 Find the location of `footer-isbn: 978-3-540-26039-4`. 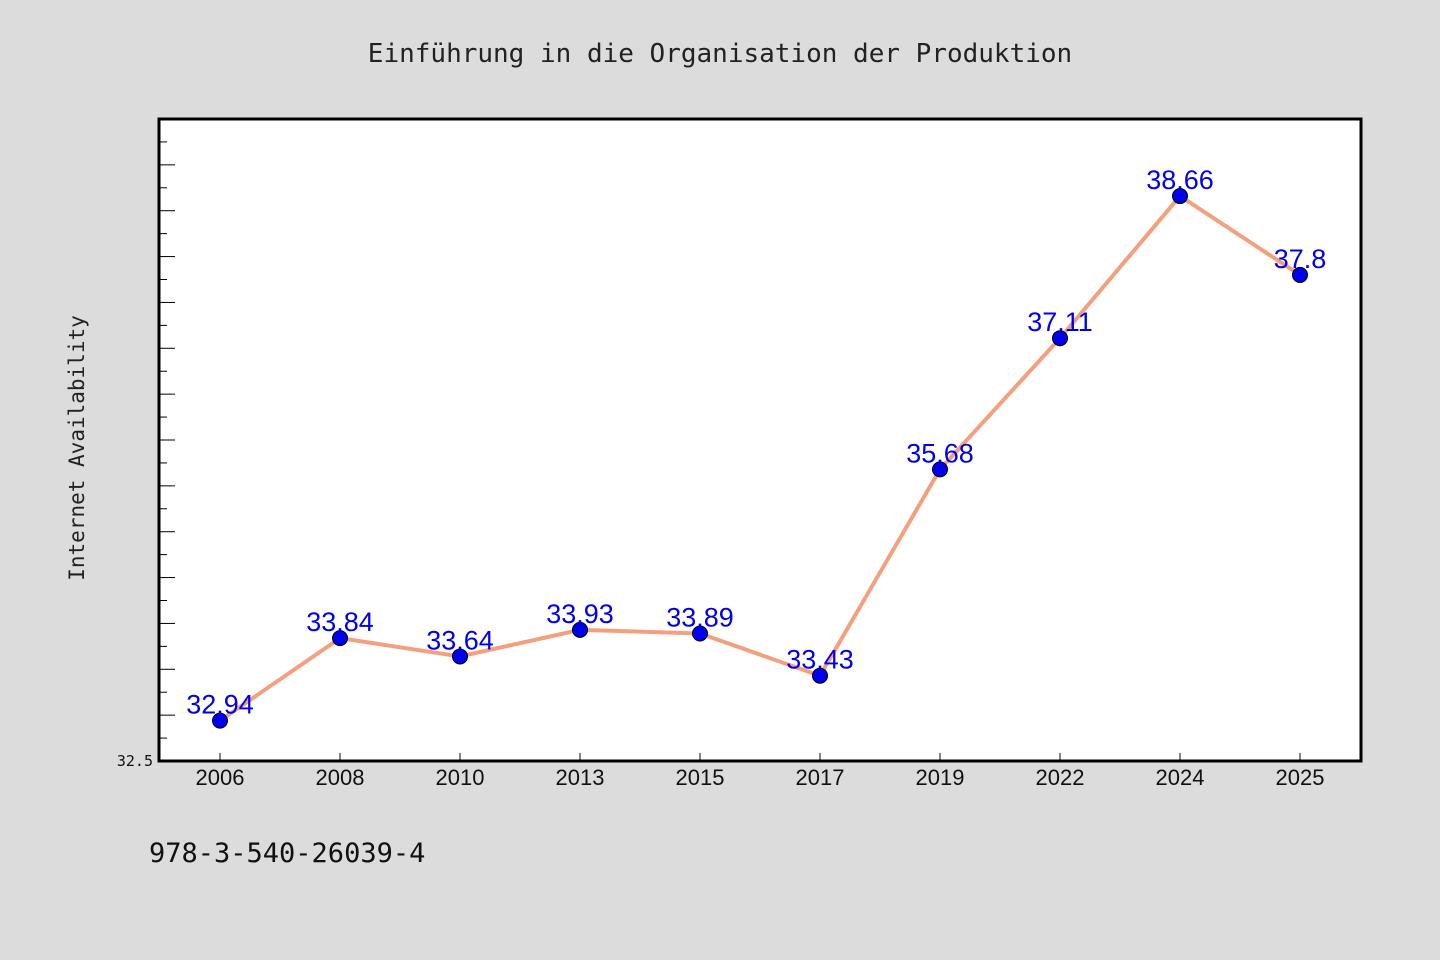

footer-isbn: 978-3-540-26039-4 is located at coordinates (287, 853).